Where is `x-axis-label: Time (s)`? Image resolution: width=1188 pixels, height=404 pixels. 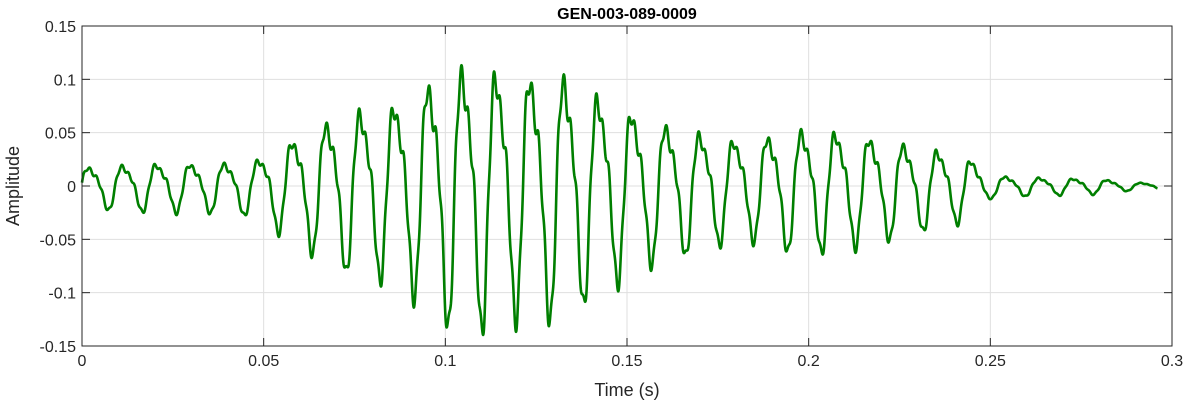 x-axis-label: Time (s) is located at coordinates (626, 390).